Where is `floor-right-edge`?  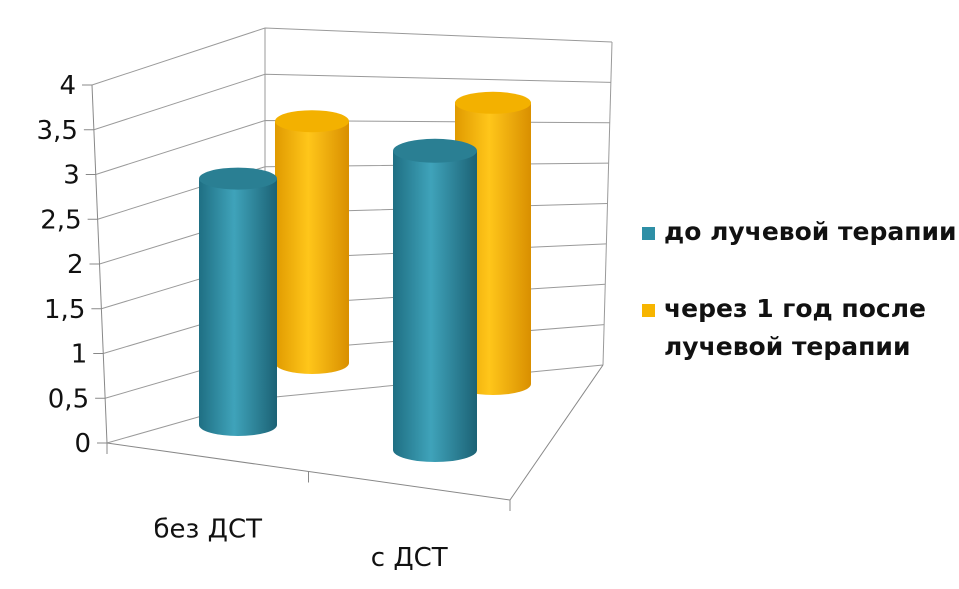
floor-right-edge is located at coordinates (556, 432).